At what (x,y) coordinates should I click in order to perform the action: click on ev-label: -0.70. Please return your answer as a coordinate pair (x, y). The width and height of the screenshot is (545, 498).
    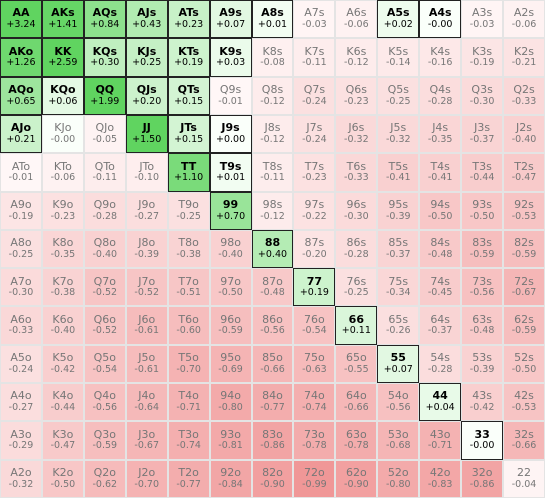
    Looking at the image, I should click on (147, 484).